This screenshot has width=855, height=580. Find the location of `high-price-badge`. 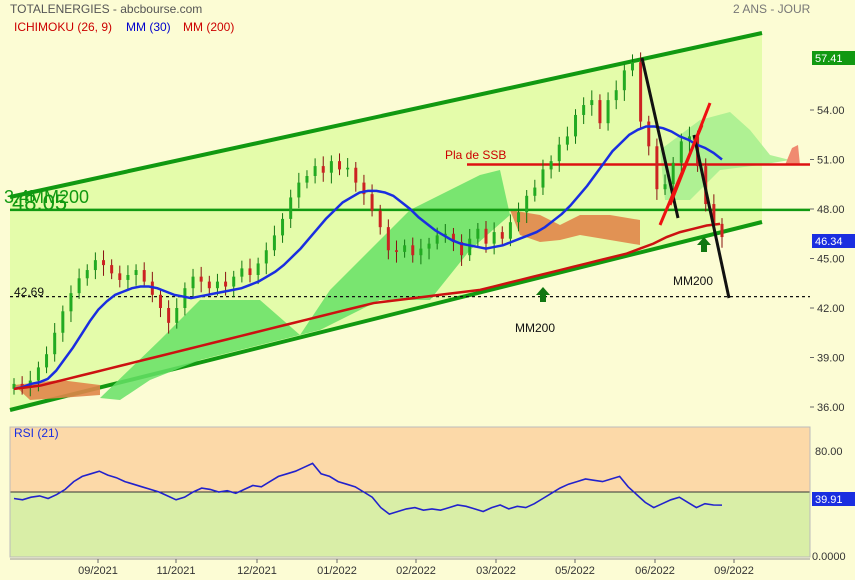

high-price-badge is located at coordinates (833, 58).